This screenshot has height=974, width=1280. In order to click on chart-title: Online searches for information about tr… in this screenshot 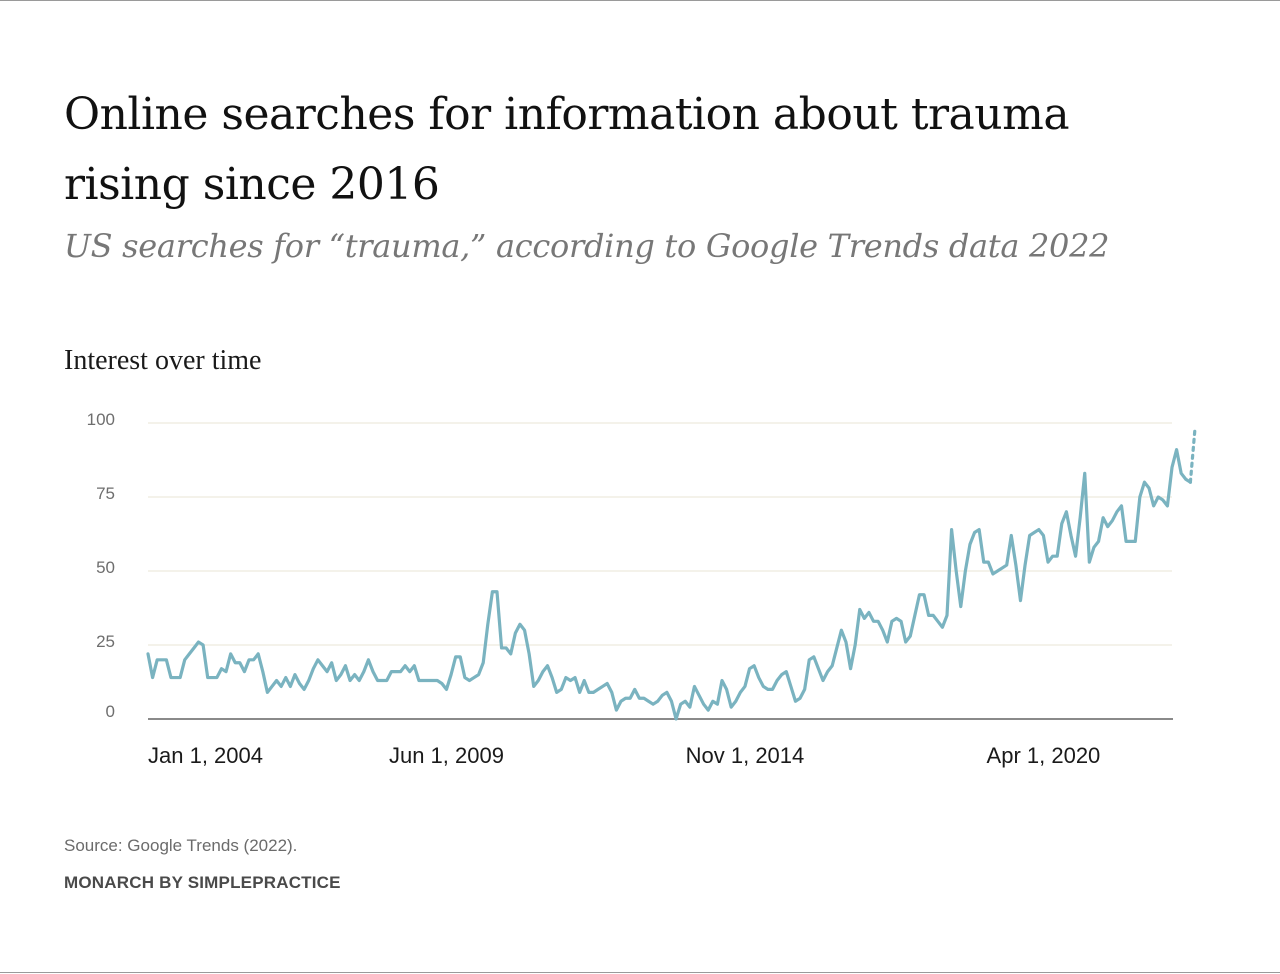, I will do `click(567, 149)`.